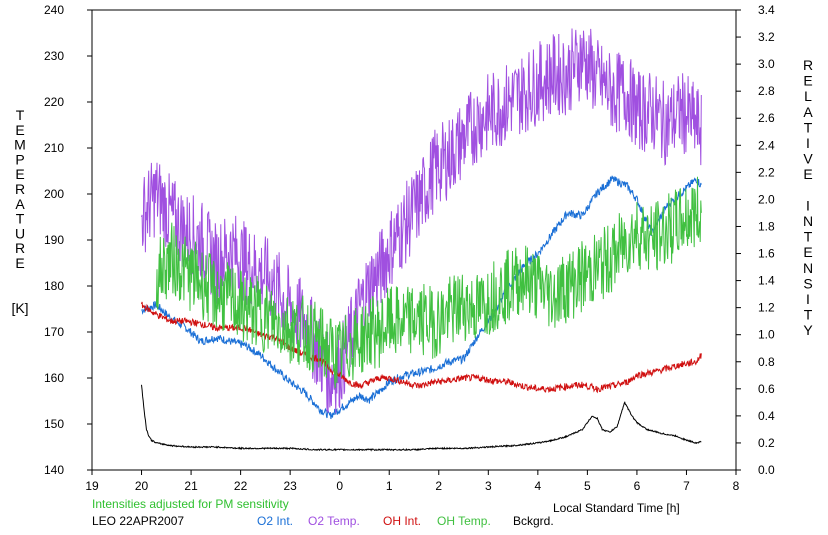  What do you see at coordinates (20, 145) in the screenshot?
I see `y-left-label-letter: M` at bounding box center [20, 145].